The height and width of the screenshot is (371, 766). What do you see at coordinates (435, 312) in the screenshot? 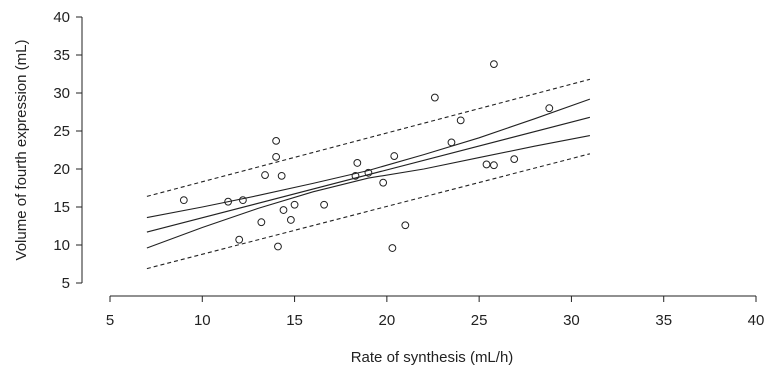
I see `x-axis-ticks: 5 10 15 20 25 30 35 40` at bounding box center [435, 312].